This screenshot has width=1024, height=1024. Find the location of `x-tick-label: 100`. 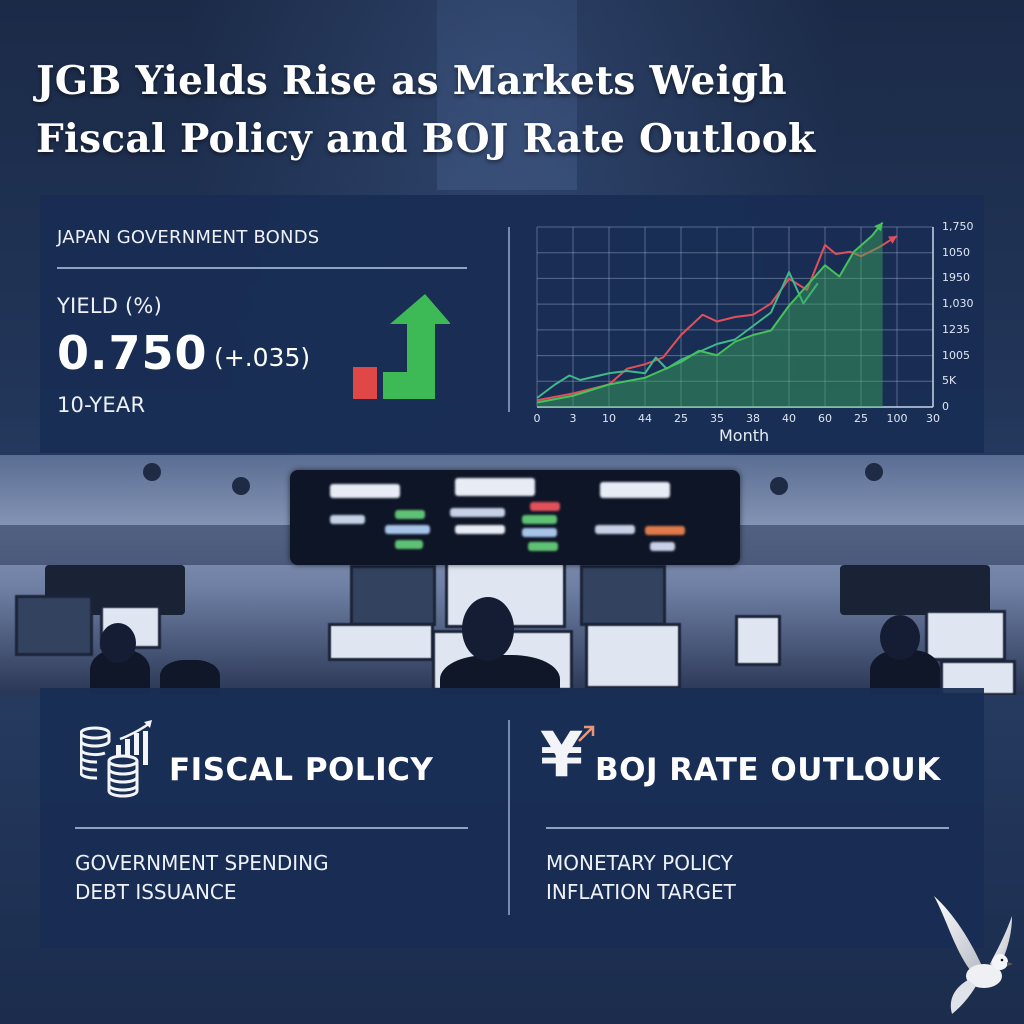

x-tick-label: 100 is located at coordinates (897, 418).